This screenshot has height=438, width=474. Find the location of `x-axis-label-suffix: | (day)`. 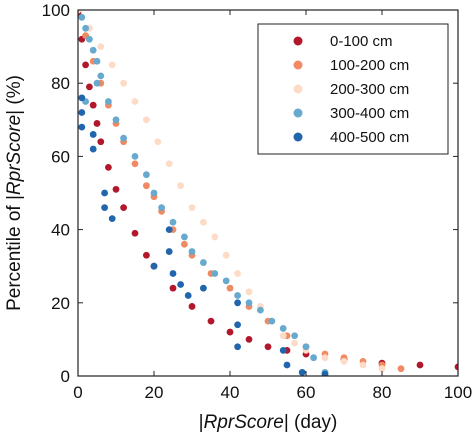

x-axis-label-suffix: | (day) is located at coordinates (311, 422).